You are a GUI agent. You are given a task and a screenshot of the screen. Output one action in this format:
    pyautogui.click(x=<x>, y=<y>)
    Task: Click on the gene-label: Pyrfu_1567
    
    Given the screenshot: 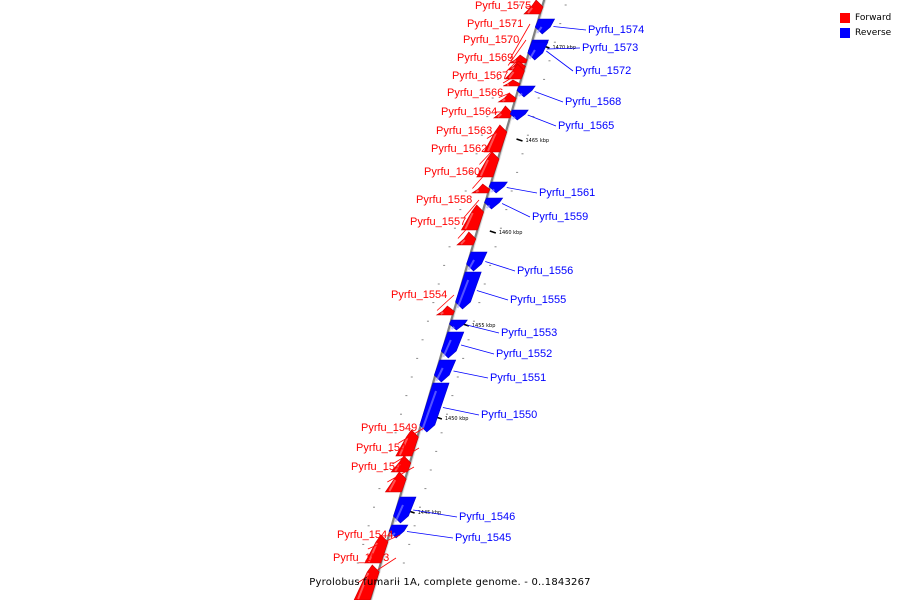 What is the action you would take?
    pyautogui.click(x=480, y=76)
    